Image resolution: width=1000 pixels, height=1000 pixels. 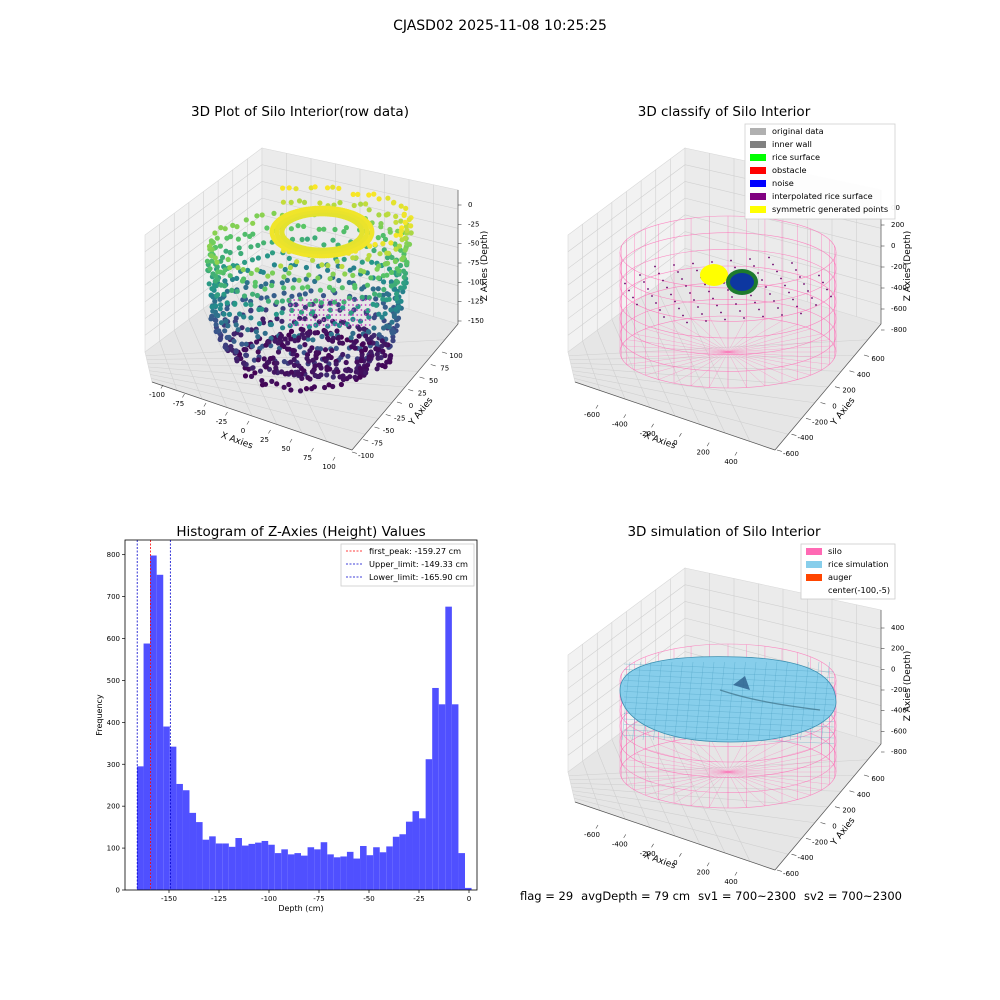 I want to click on classify-z-tick-label: -200, so click(x=899, y=267).